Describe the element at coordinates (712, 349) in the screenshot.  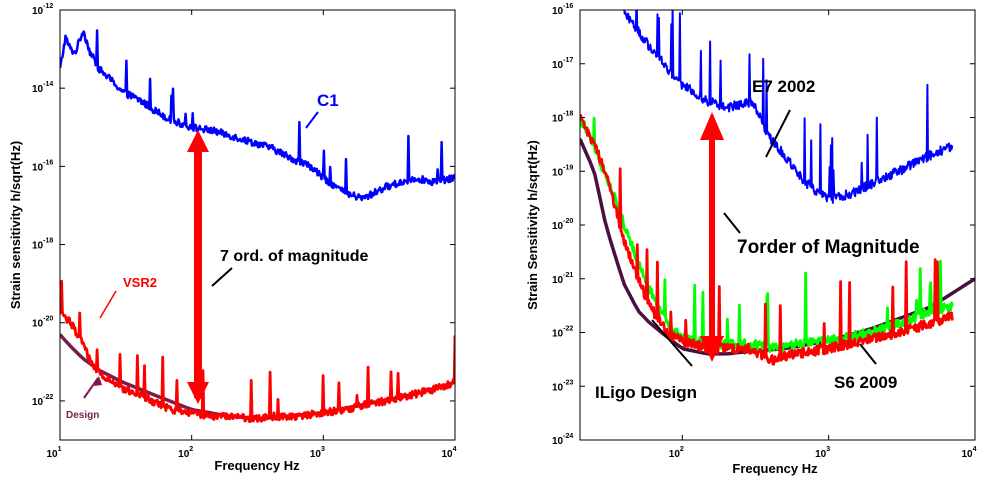
I see `right-magnitude-arrow-head-down` at that location.